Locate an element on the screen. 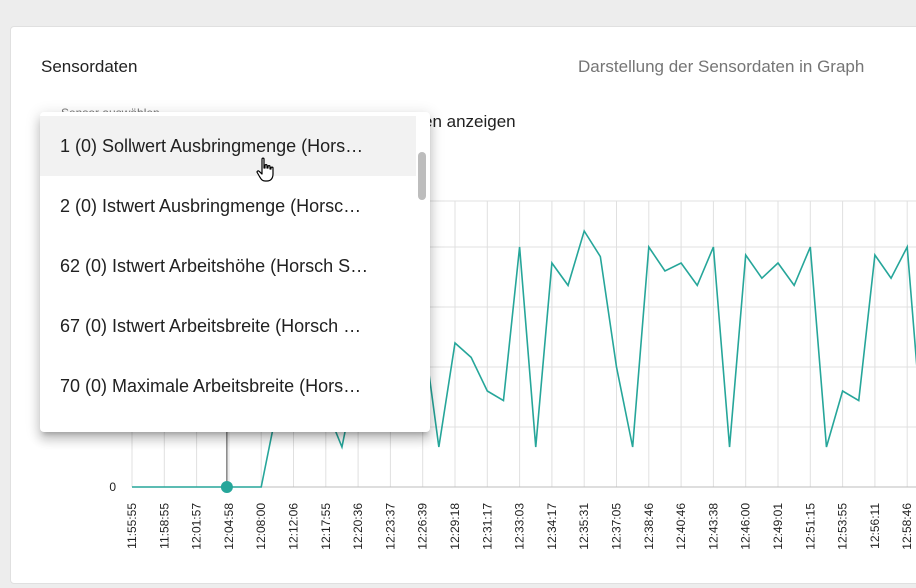  x-tick-label: 12:34:17 is located at coordinates (552, 526).